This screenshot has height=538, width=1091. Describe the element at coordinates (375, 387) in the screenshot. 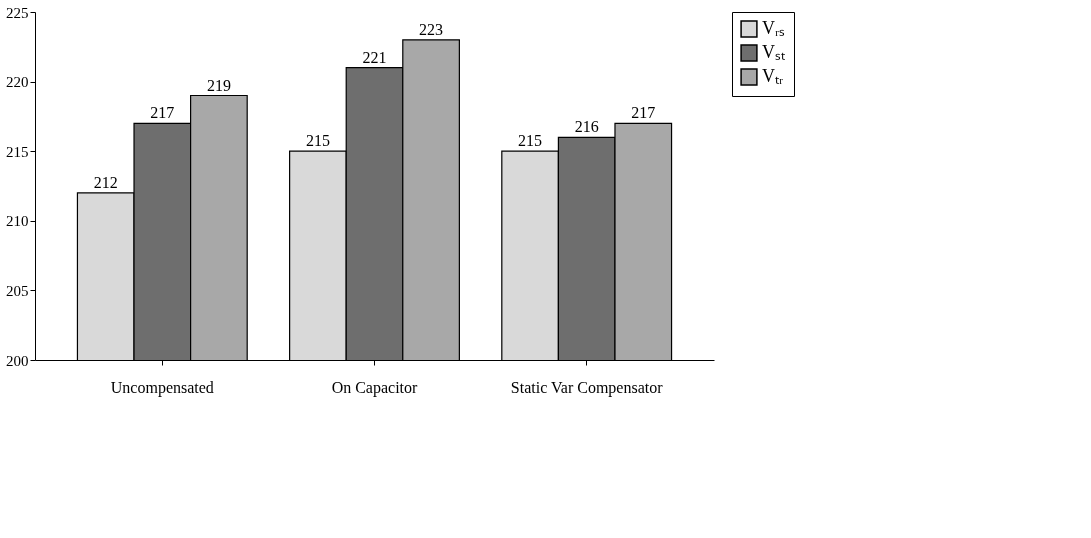

I see `x-tick-label: On Capacitor` at that location.